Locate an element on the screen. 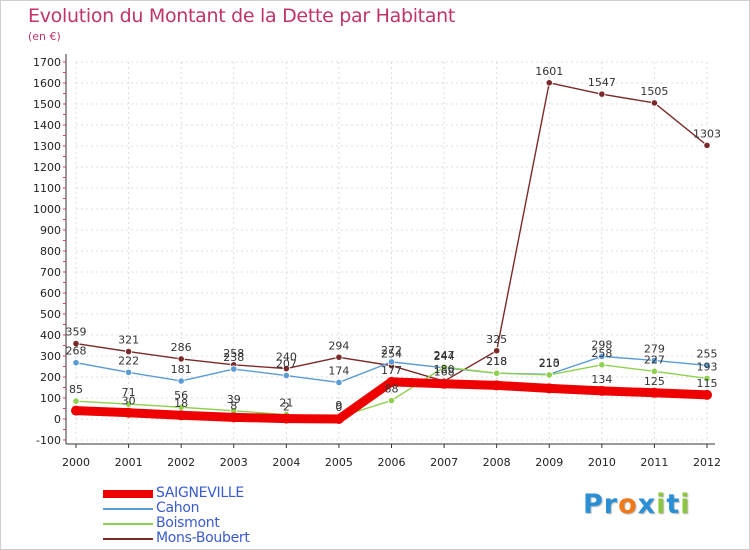 Image resolution: width=750 pixels, height=550 pixels. data-label: 238 is located at coordinates (233, 357).